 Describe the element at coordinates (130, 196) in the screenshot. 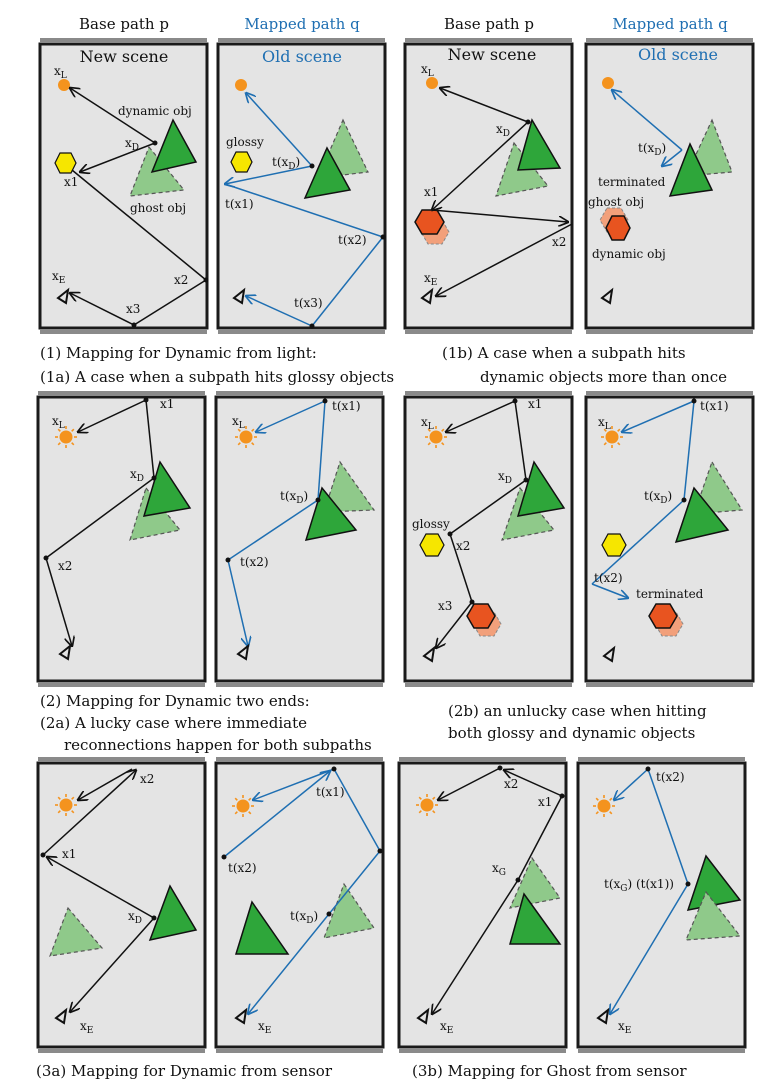

I see `panel-1a-base: xL dynamic obj xD x1 ghost obj xE x2 x3` at that location.